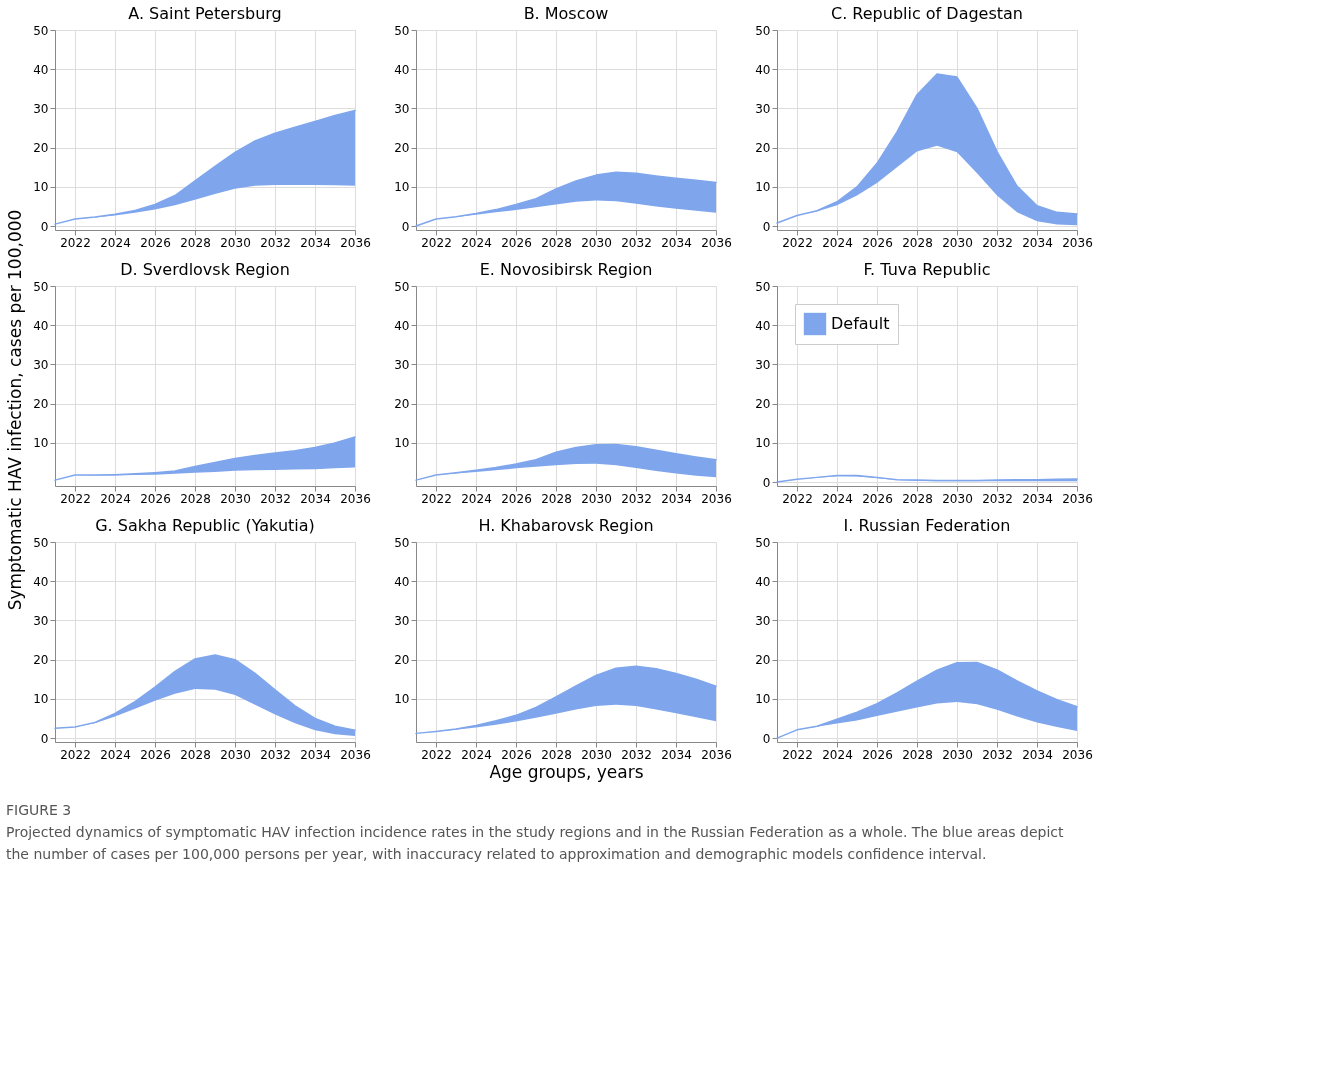 This screenshot has height=1065, width=1331. Describe the element at coordinates (535, 843) in the screenshot. I see `text: Projected dynamics of symptomatic HAV infection incidence rates in the study regions and in the Russian Federation as a whole. The blue areas depict the number of cases per 100,000 persons per year, with inaccuracy related to approximation and demographic models confidence interval.` at that location.